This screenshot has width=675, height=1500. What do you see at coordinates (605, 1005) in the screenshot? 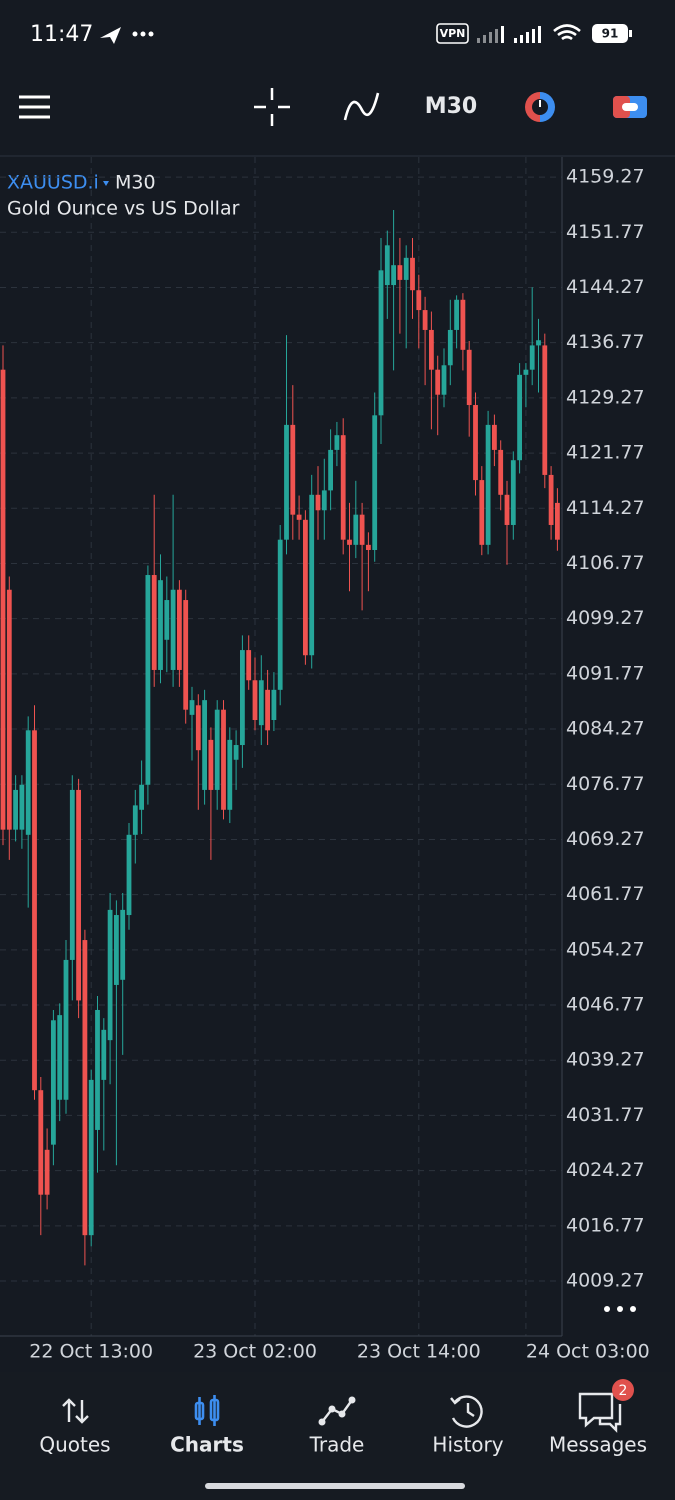
I see `y-tick-label: 4046.77` at bounding box center [605, 1005].